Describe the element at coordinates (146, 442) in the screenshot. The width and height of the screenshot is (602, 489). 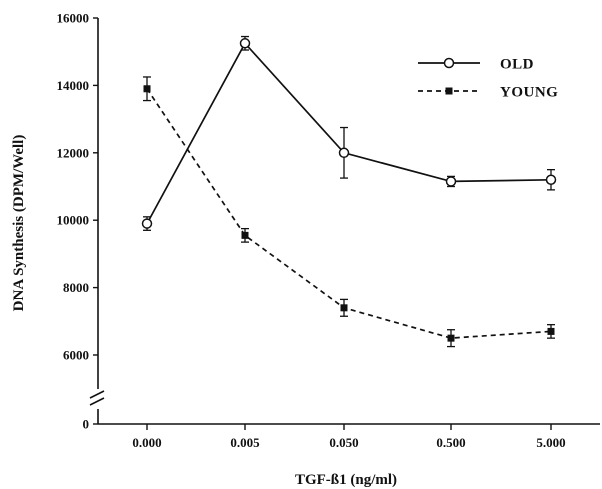
I see `x-tick-label: 0.000` at that location.